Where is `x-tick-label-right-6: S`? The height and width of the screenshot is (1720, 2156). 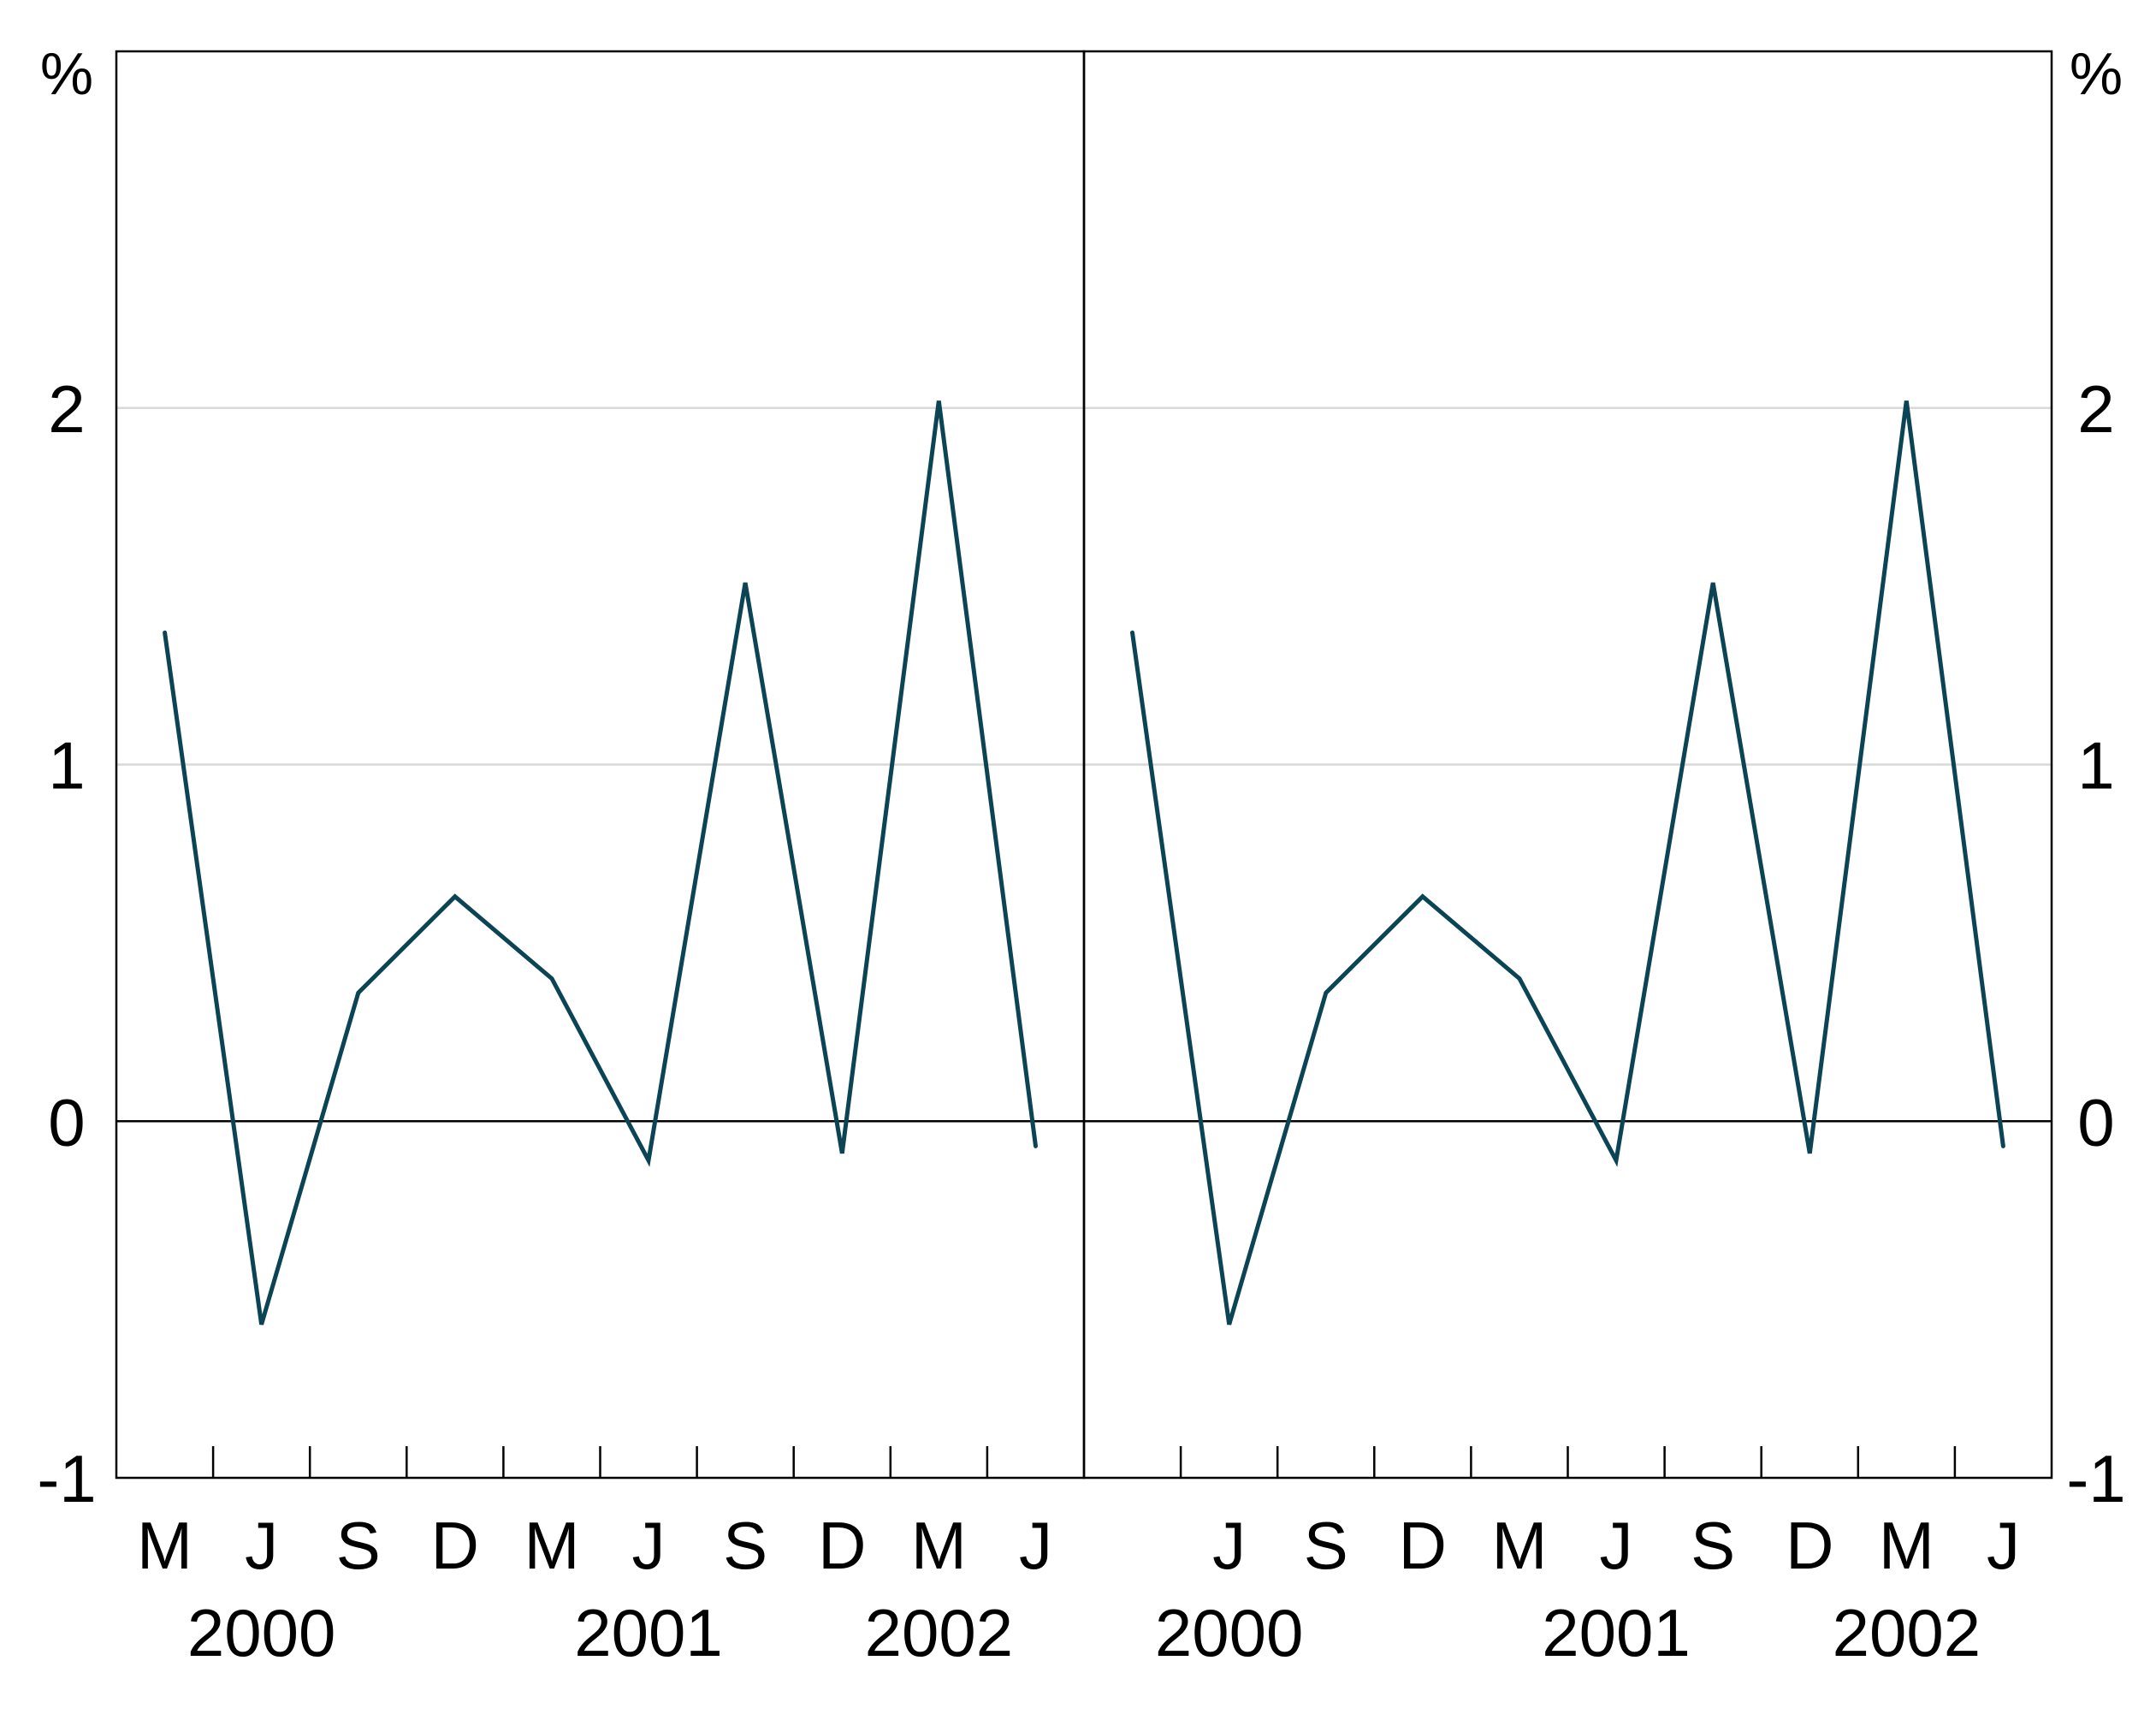 x-tick-label-right-6: S is located at coordinates (1713, 1545).